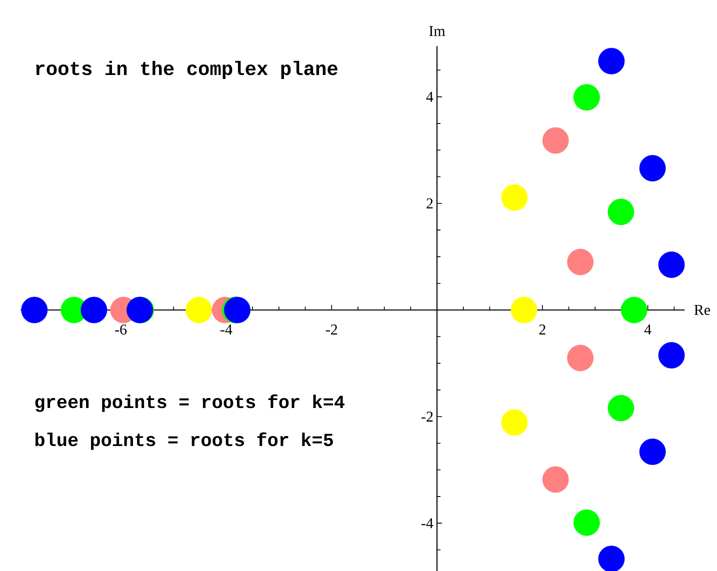 This screenshot has width=717, height=571. Describe the element at coordinates (542, 329) in the screenshot. I see `x-tick-label: 2` at that location.